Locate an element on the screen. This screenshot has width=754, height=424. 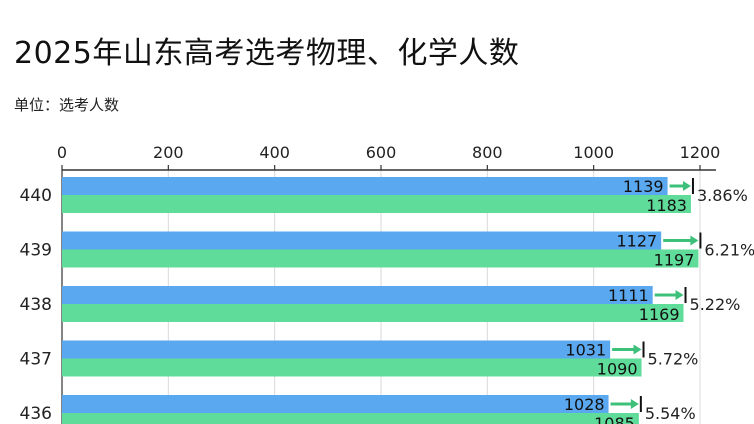
change-percent-label: 5.54% is located at coordinates (670, 413).